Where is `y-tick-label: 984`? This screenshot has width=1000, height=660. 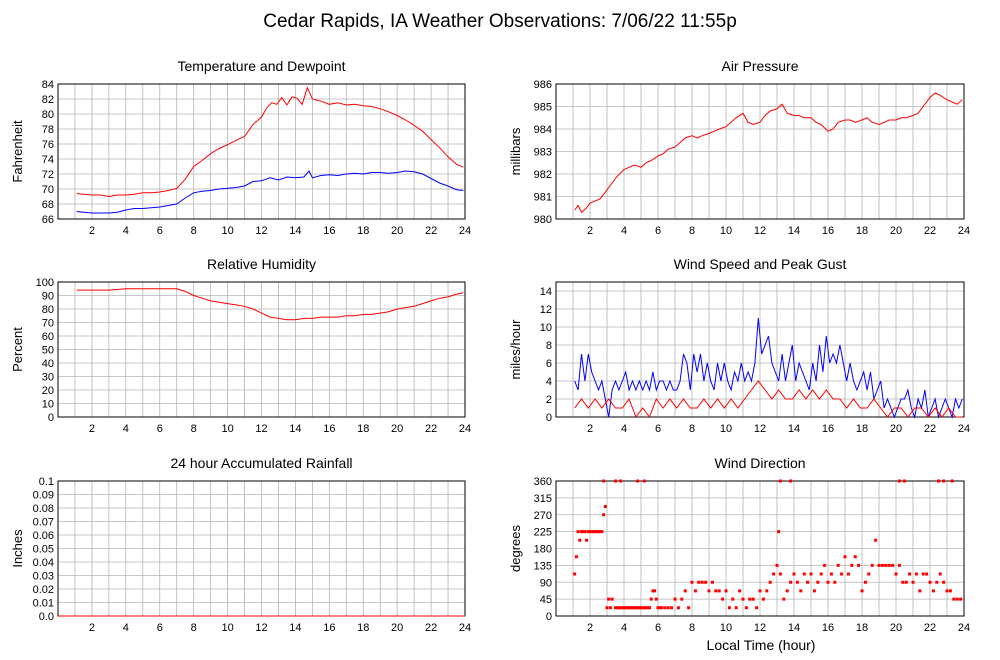
y-tick-label: 984 is located at coordinates (543, 130).